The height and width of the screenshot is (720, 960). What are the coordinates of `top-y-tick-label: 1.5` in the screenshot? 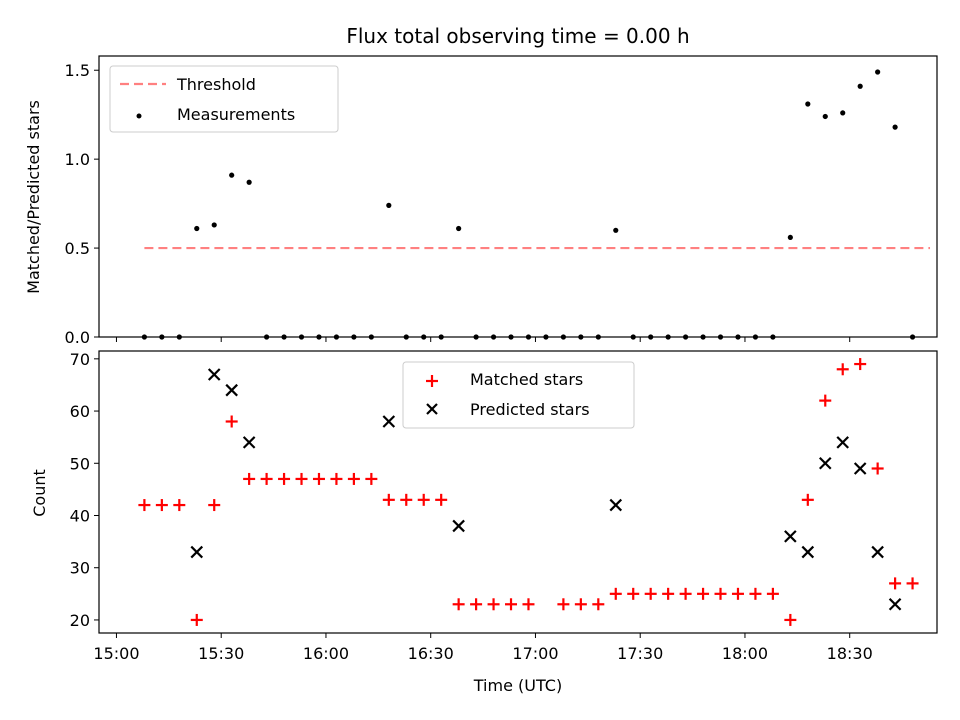 It's located at (77, 70).